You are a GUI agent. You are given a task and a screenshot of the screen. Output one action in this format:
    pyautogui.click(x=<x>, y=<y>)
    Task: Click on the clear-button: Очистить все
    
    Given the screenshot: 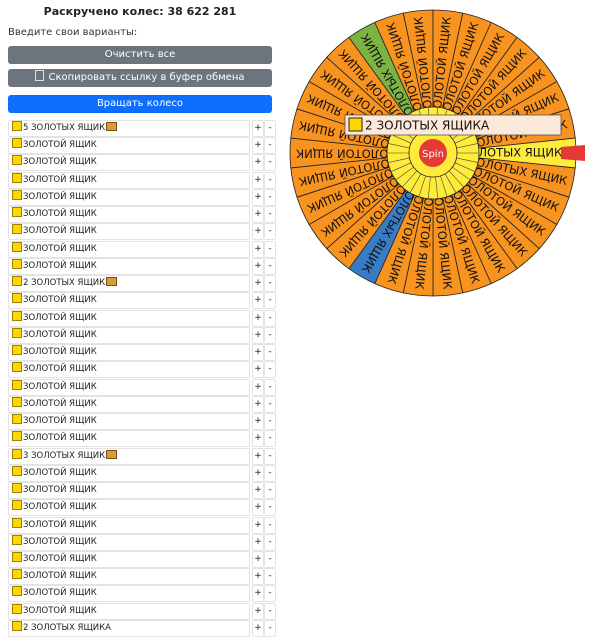 What is the action you would take?
    pyautogui.click(x=140, y=55)
    